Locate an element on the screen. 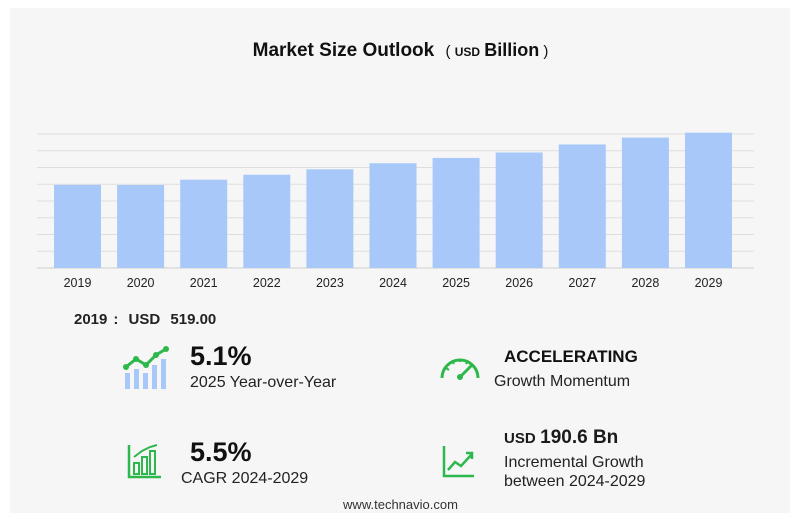 Image resolution: width=801 pixels, height=517 pixels. incremental-value: USD 190.6 Bn is located at coordinates (574, 438).